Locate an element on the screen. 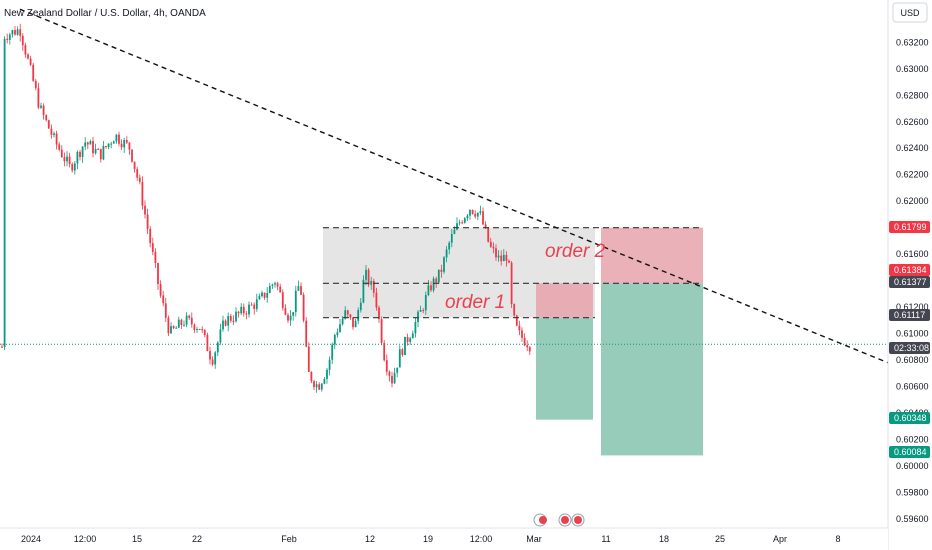 This screenshot has height=550, width=932. currency-button is located at coordinates (910, 12).